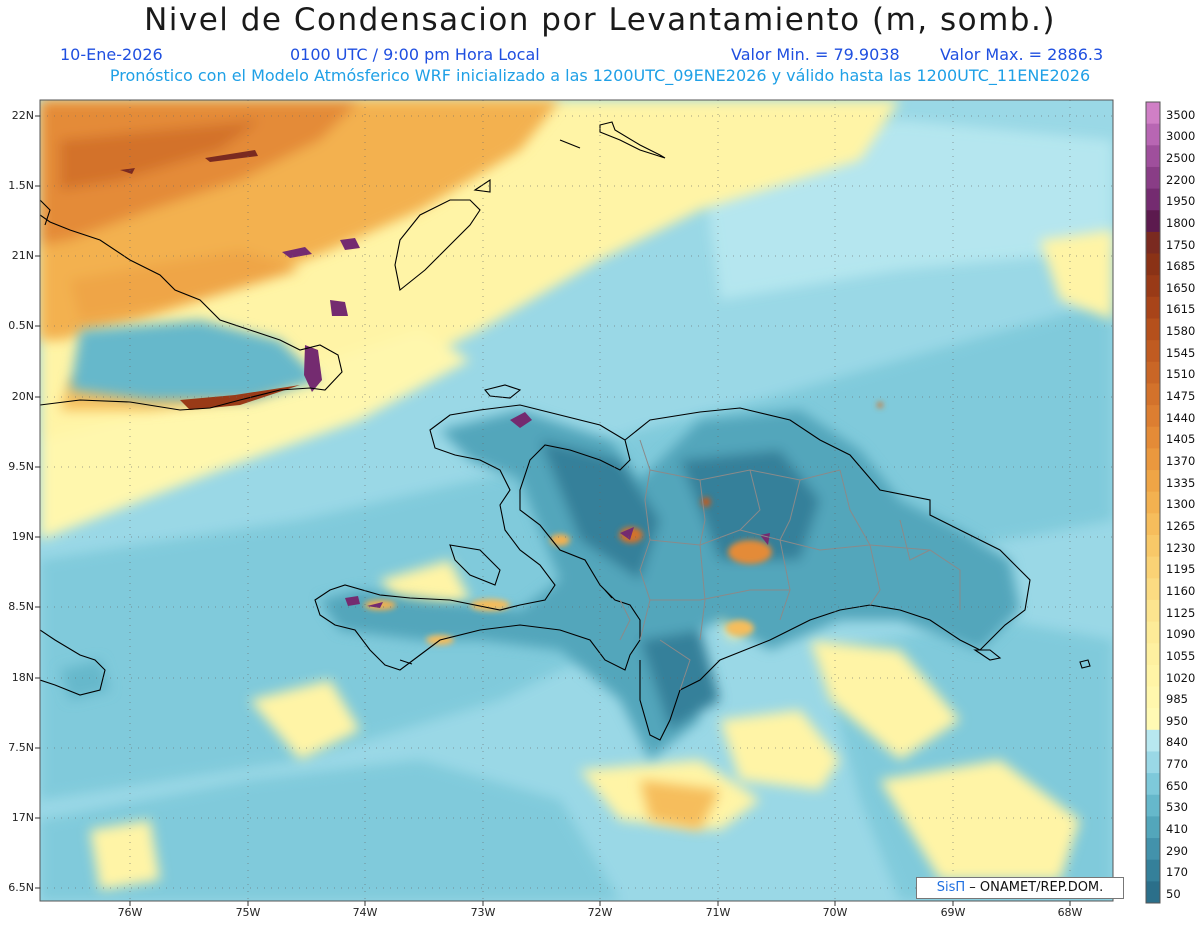 The width and height of the screenshot is (1200, 927). I want to click on colorbar-label: 1405, so click(1181, 439).